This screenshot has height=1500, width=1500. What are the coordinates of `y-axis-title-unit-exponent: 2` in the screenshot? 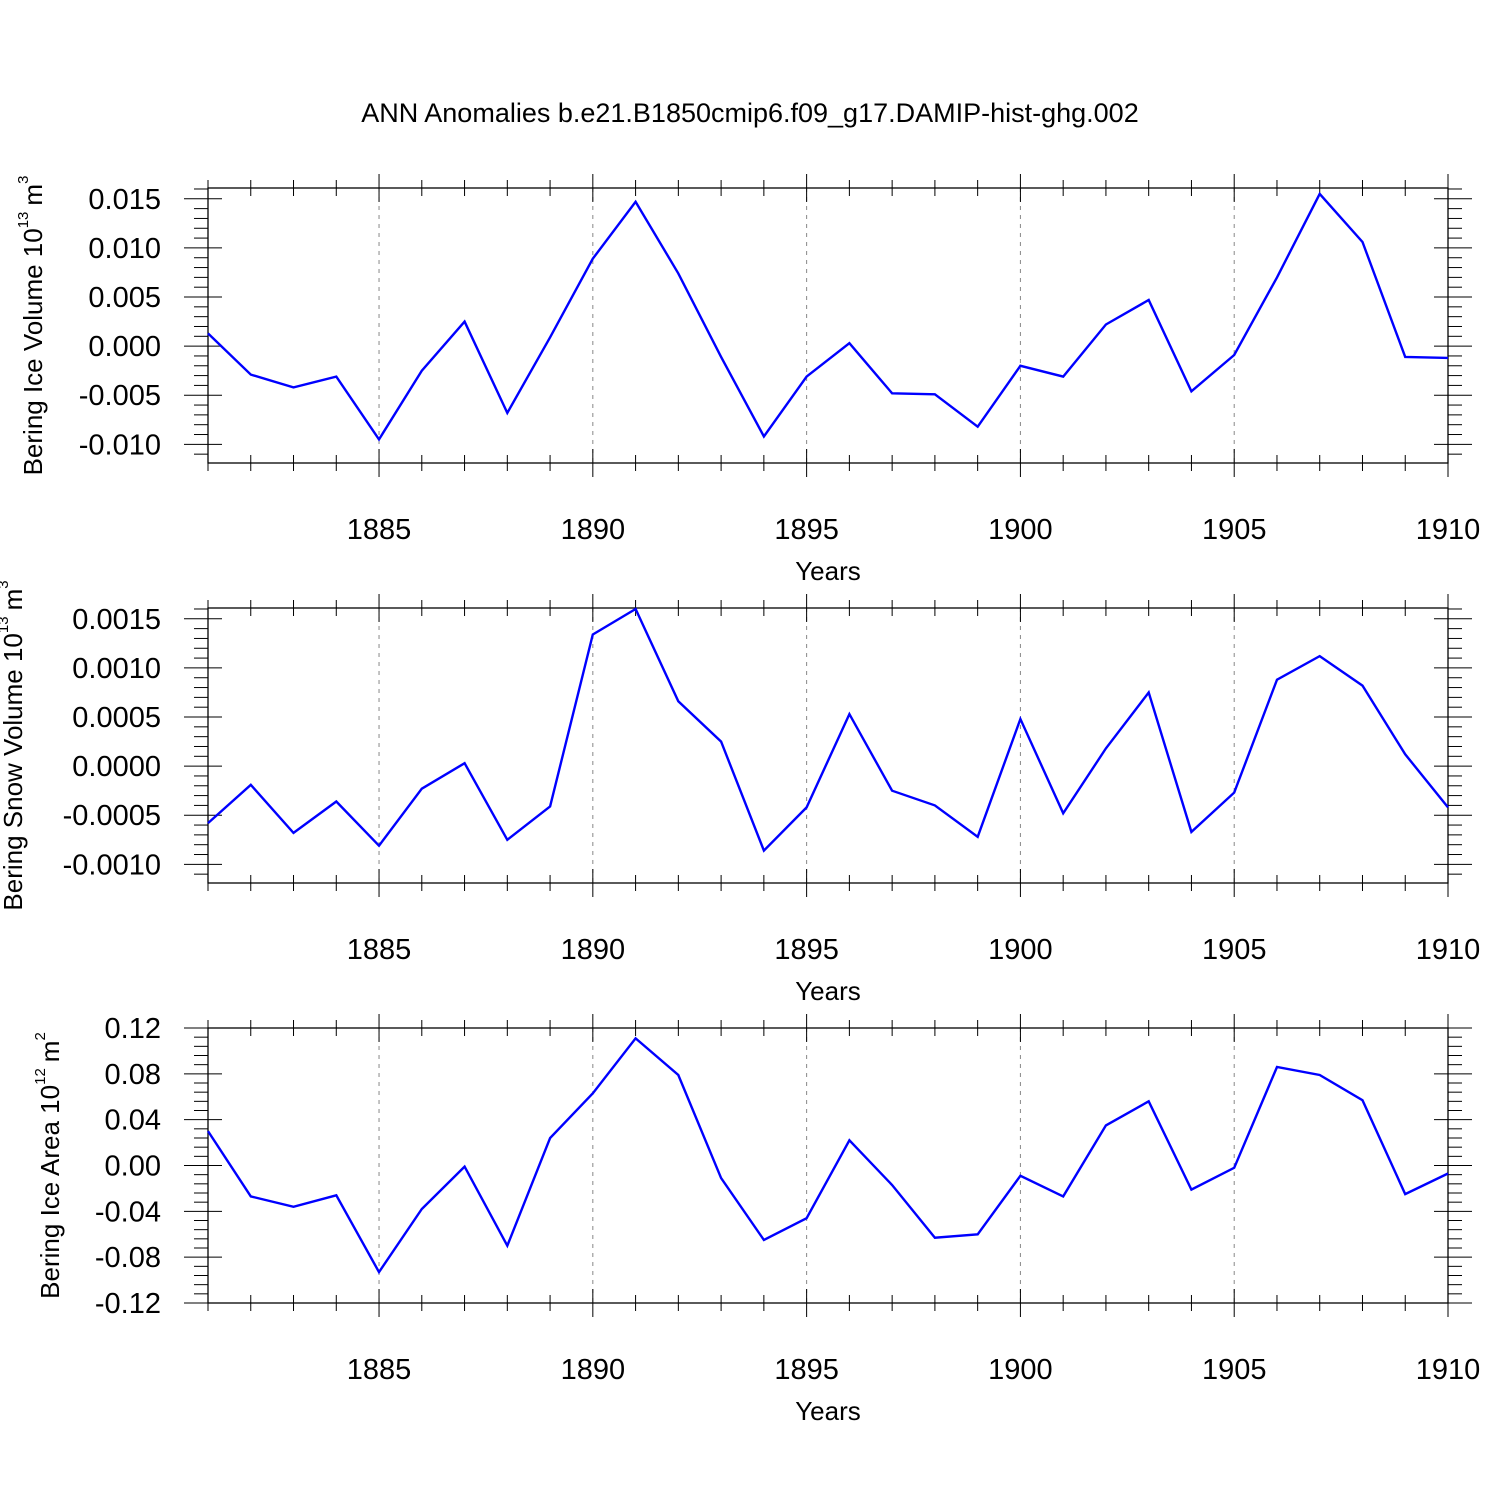 It's located at (40, 1036).